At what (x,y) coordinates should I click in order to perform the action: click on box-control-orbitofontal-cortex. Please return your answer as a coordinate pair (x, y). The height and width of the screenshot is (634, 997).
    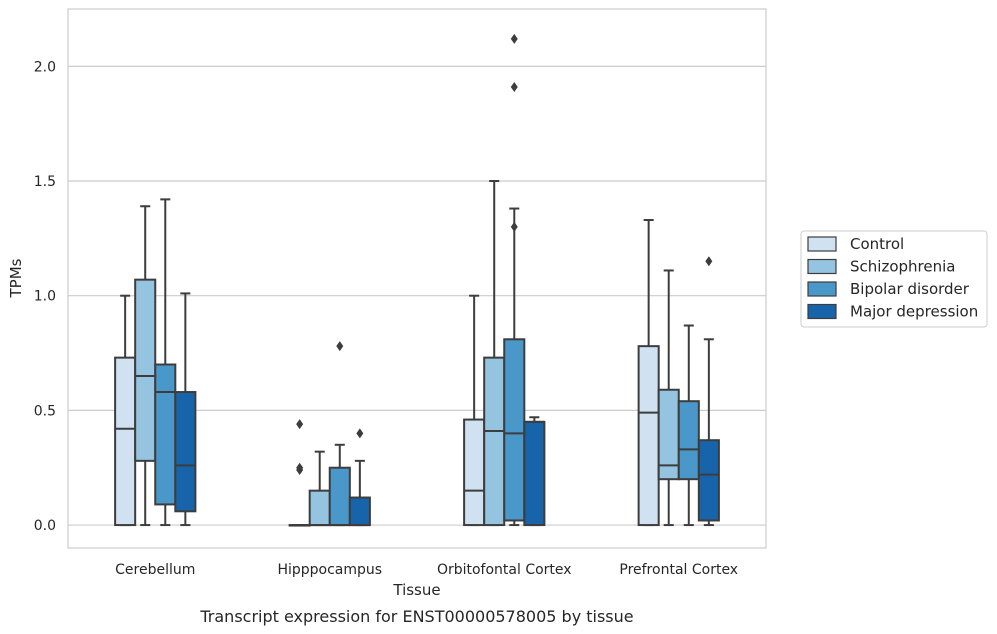
    Looking at the image, I should click on (474, 410).